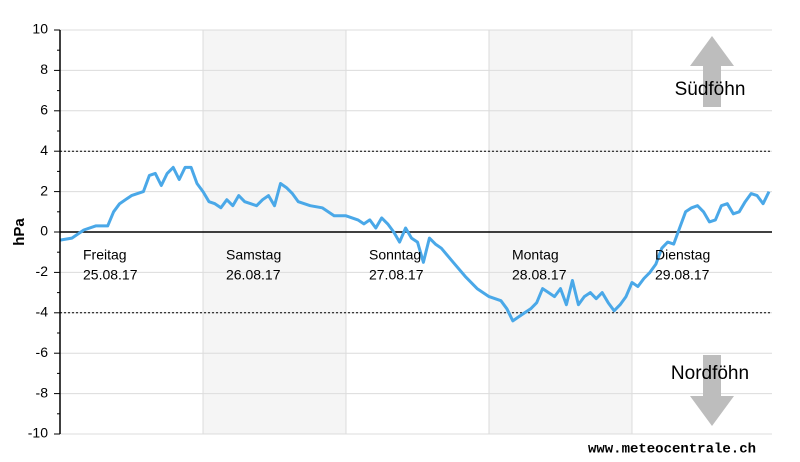 This screenshot has height=462, width=800. What do you see at coordinates (672, 450) in the screenshot?
I see `source: www.meteocentrale.ch` at bounding box center [672, 450].